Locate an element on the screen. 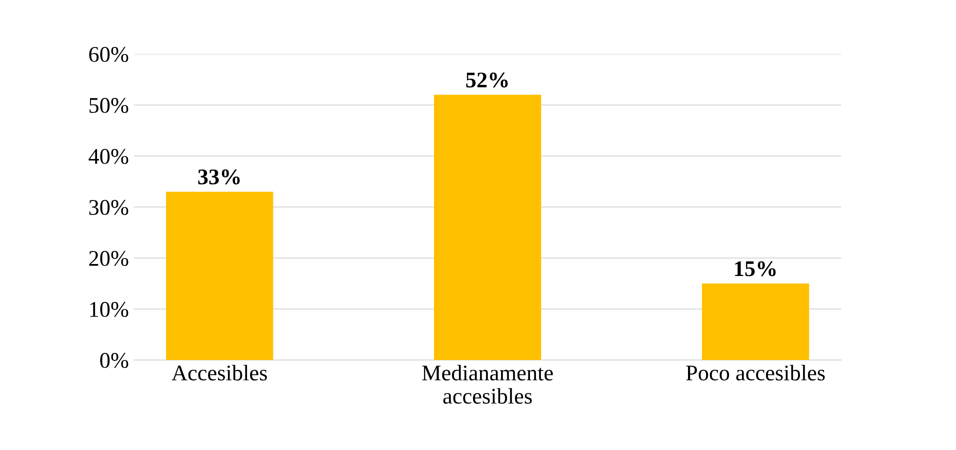 The height and width of the screenshot is (450, 956). y-tick-label: 0% is located at coordinates (114, 360).